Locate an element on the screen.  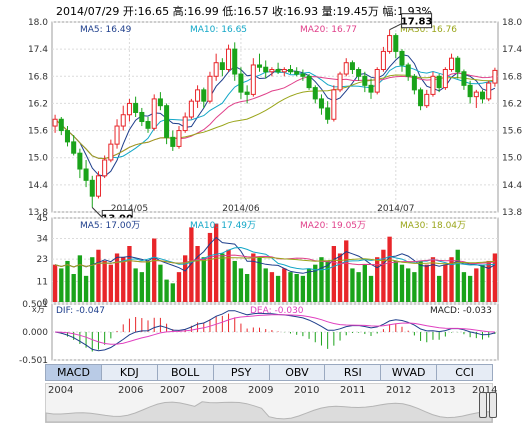
range-handle-left is located at coordinates (483, 405).